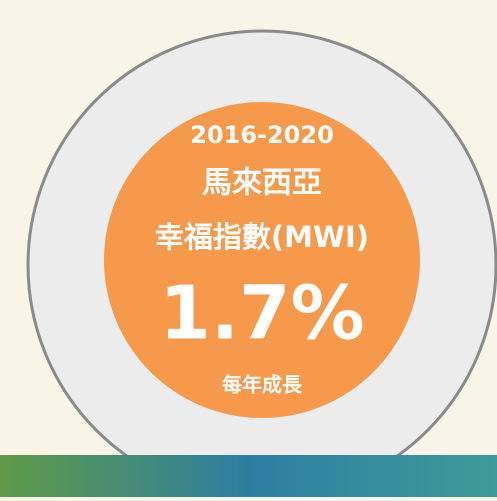 The height and width of the screenshot is (501, 497). I want to click on bottom-strip, so click(248, 476).